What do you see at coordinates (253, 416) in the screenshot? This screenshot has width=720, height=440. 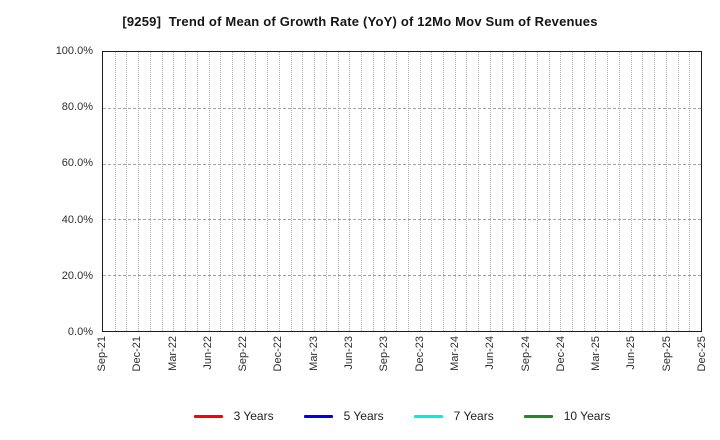 I see `legend-label: 3 Years` at bounding box center [253, 416].